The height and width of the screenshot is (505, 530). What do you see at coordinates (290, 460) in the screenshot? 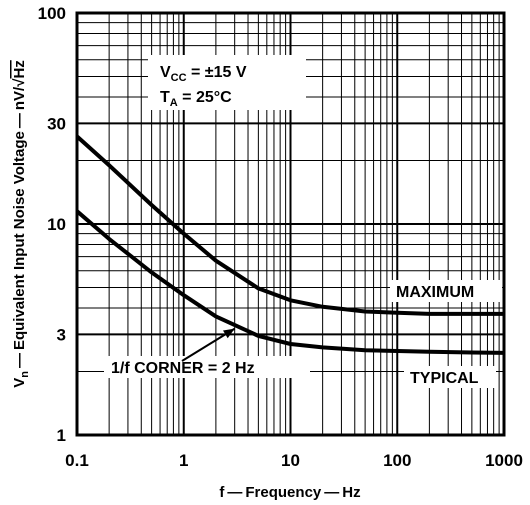
I see `x-tick-label: 10` at bounding box center [290, 460].